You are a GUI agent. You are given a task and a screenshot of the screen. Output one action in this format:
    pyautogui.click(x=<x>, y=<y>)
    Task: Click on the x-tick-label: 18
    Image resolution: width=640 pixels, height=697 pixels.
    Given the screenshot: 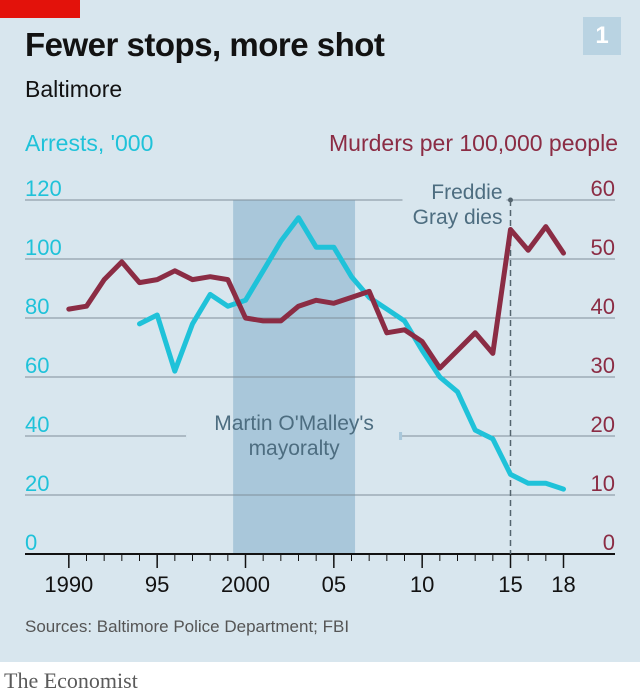 What is the action you would take?
    pyautogui.click(x=563, y=584)
    